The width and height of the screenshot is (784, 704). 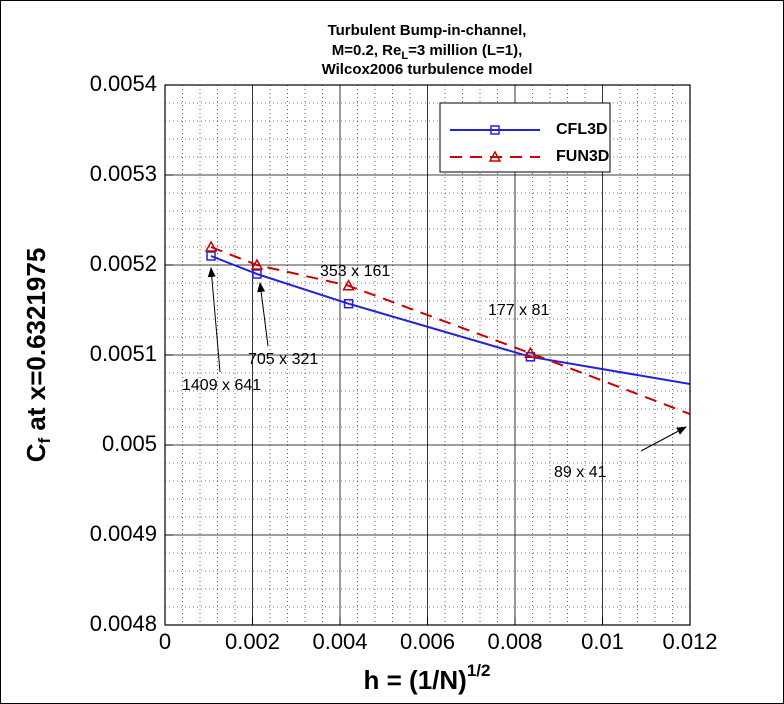 What do you see at coordinates (427, 30) in the screenshot?
I see `title-line: Turbulent Bump-in-channel,` at bounding box center [427, 30].